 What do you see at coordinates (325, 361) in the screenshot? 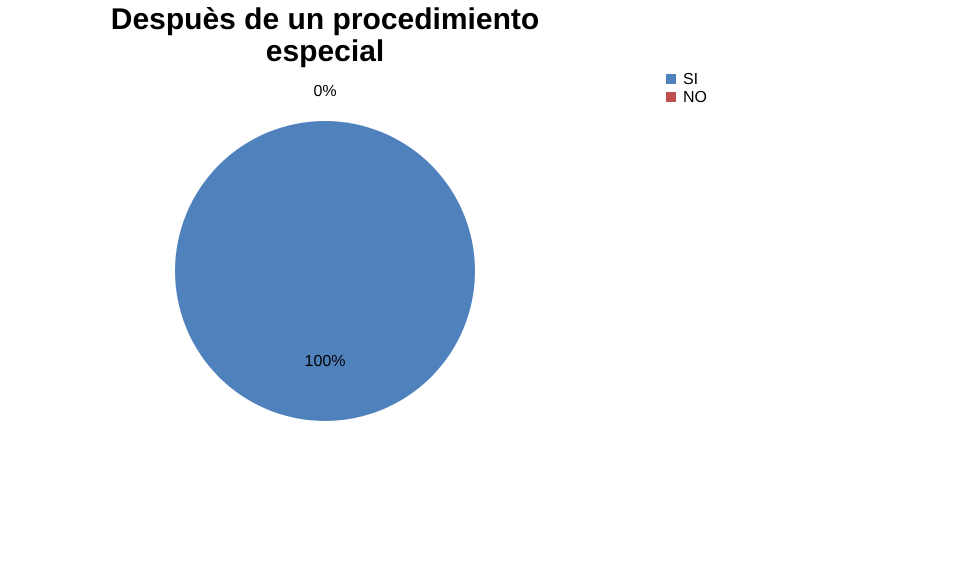
I see `data-label: 100%` at bounding box center [325, 361].